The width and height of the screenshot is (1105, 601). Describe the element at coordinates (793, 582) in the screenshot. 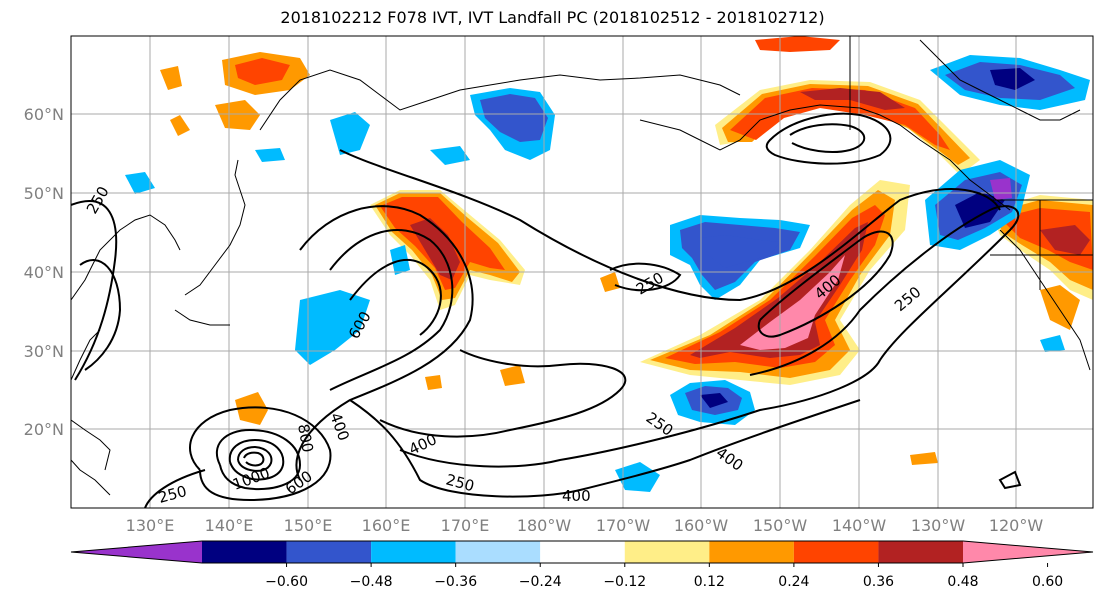

I see `colorbar-tick-label: 0.24` at that location.